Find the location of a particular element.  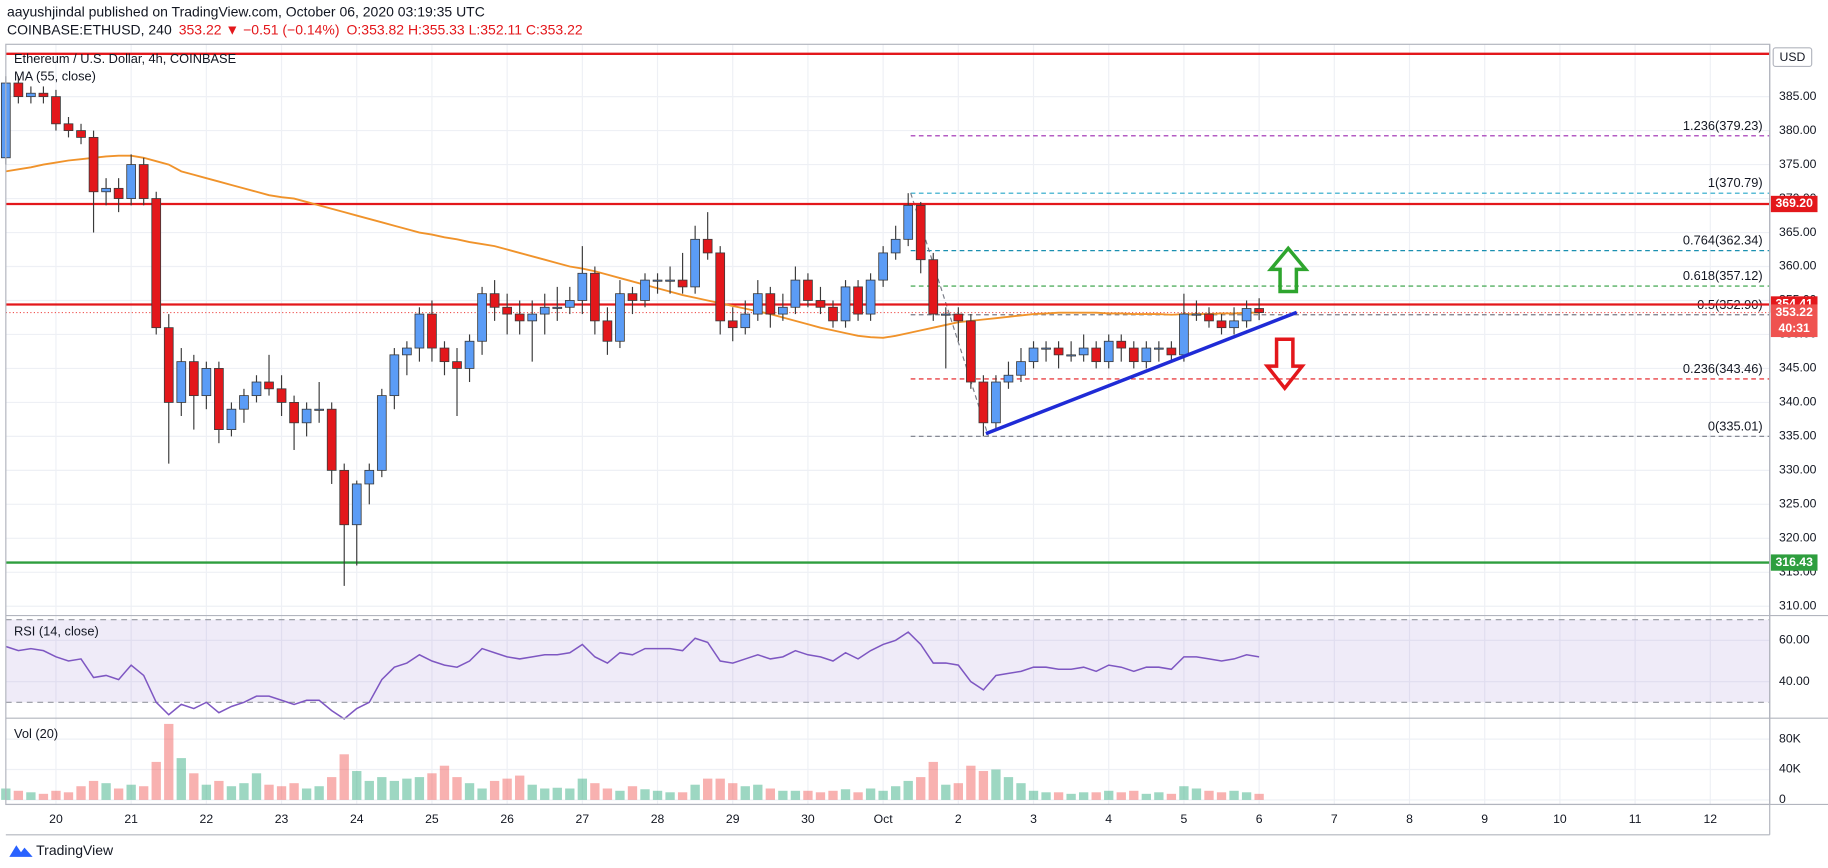

y-tick-label: 40.00 is located at coordinates (1794, 681).